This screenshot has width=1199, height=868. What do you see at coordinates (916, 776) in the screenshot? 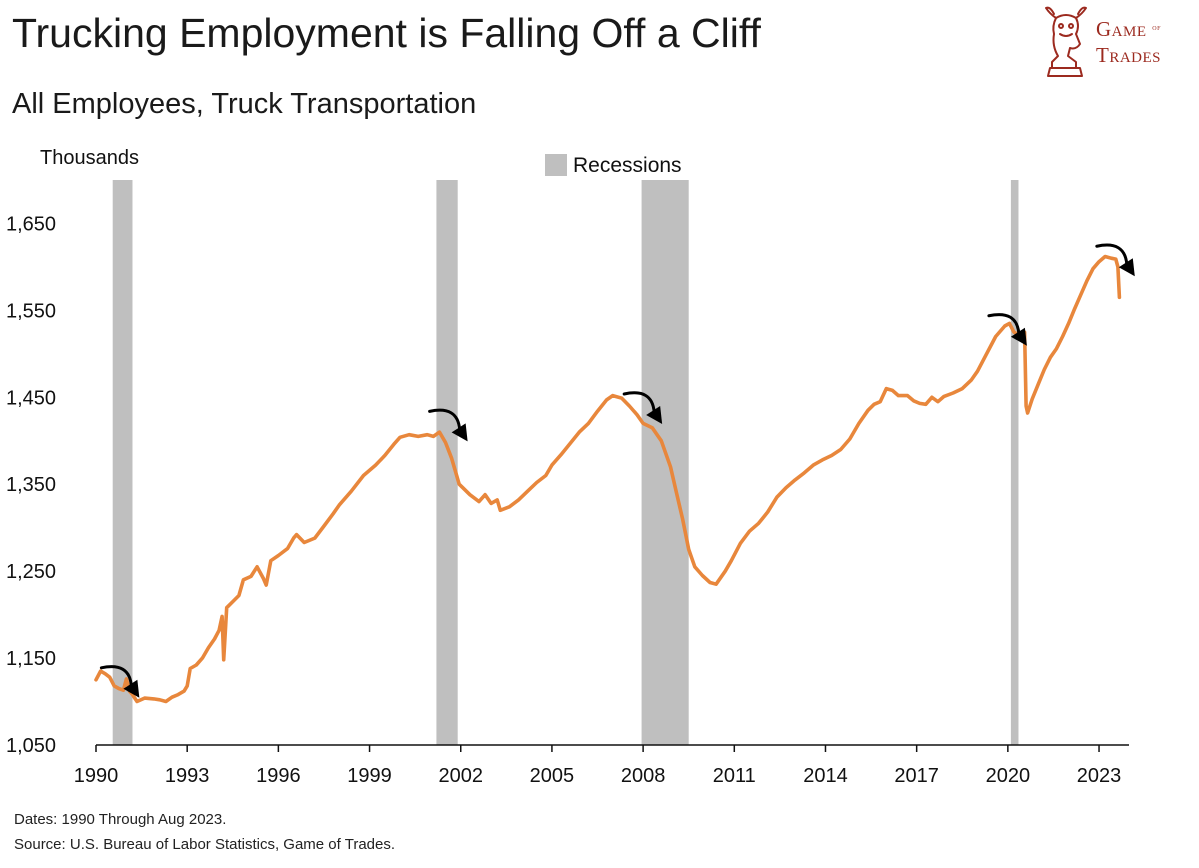
I see `x-tick-label-2017: 2017` at bounding box center [916, 776].